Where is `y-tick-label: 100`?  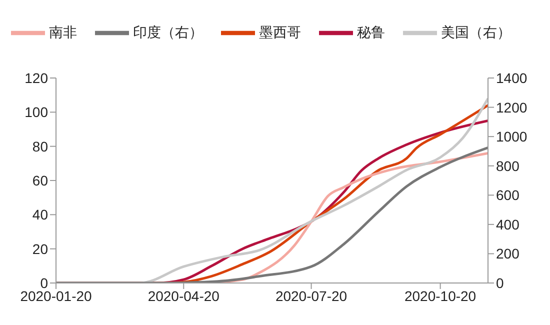 y-tick-label: 100 is located at coordinates (36, 112).